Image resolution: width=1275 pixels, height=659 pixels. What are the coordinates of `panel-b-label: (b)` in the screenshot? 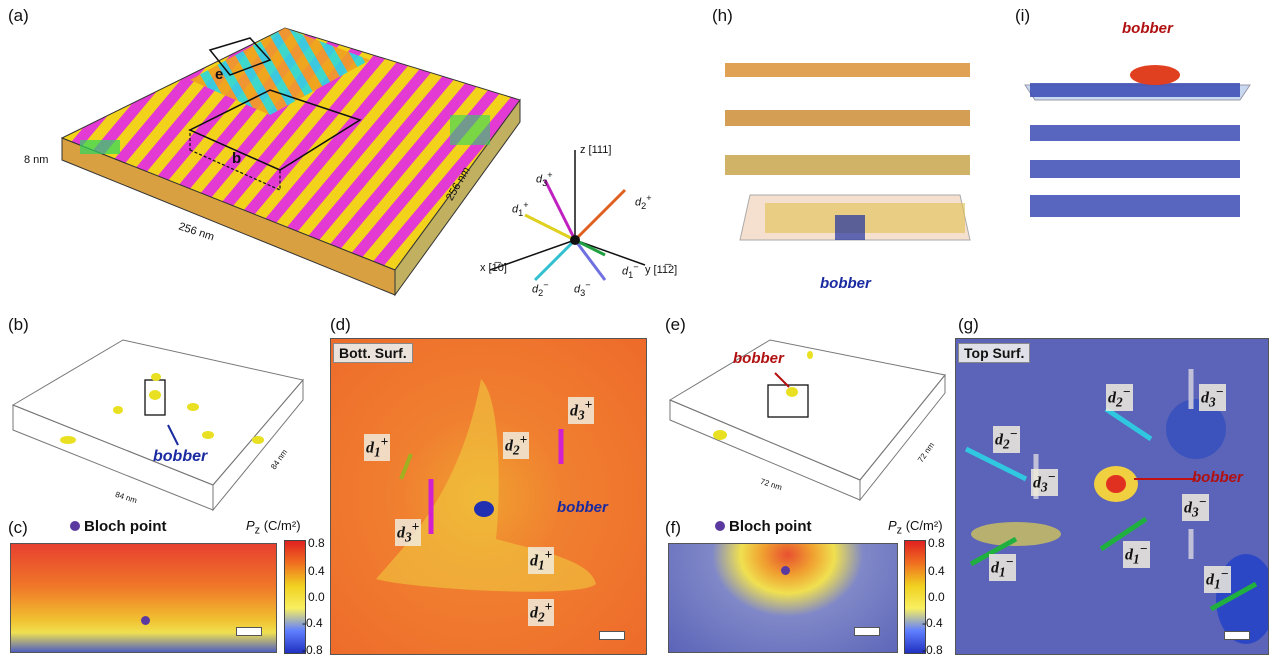 It's located at (18, 324).